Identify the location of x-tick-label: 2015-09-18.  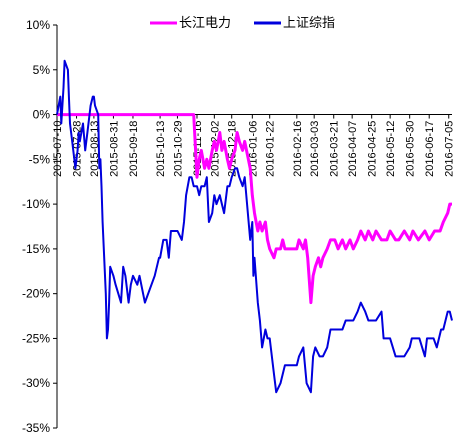
(134, 149).